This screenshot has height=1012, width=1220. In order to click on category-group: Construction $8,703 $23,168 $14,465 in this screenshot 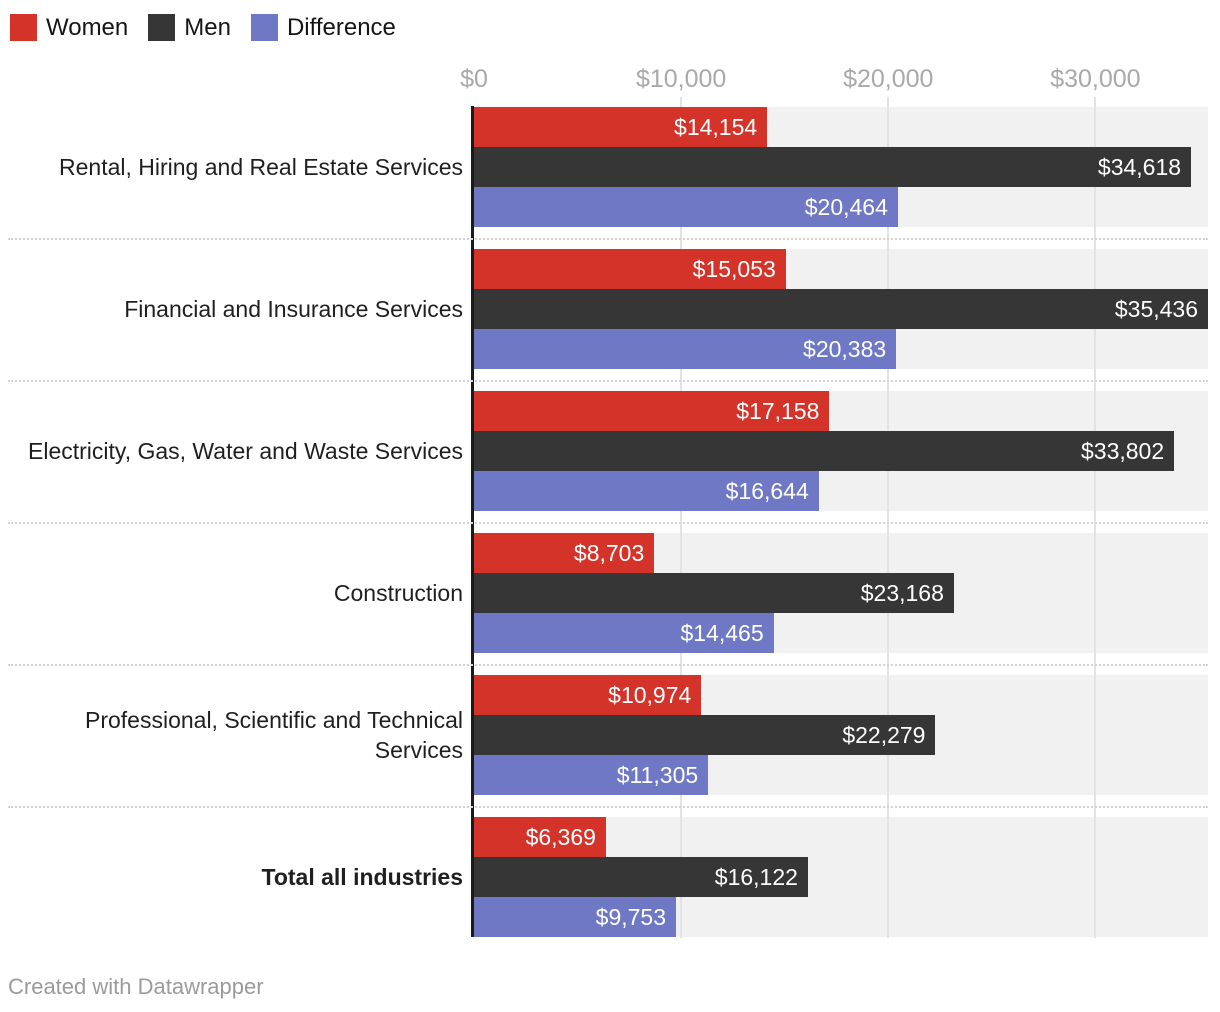, I will do `click(610, 593)`.